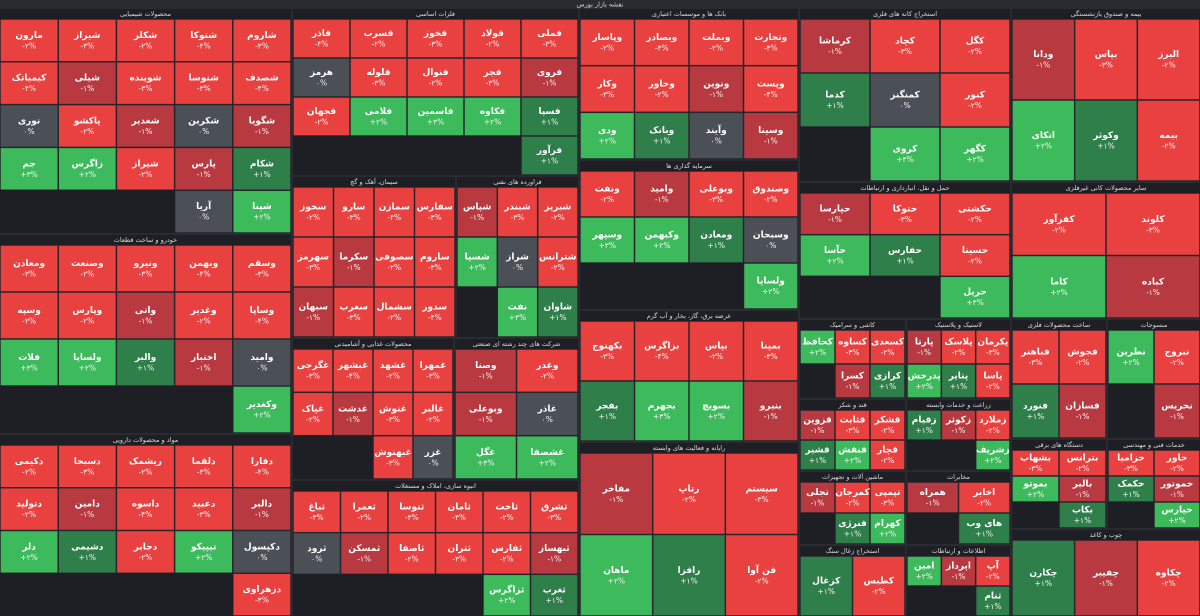  What do you see at coordinates (145, 164) in the screenshot?
I see `tile-name: شیراز` at bounding box center [145, 164].